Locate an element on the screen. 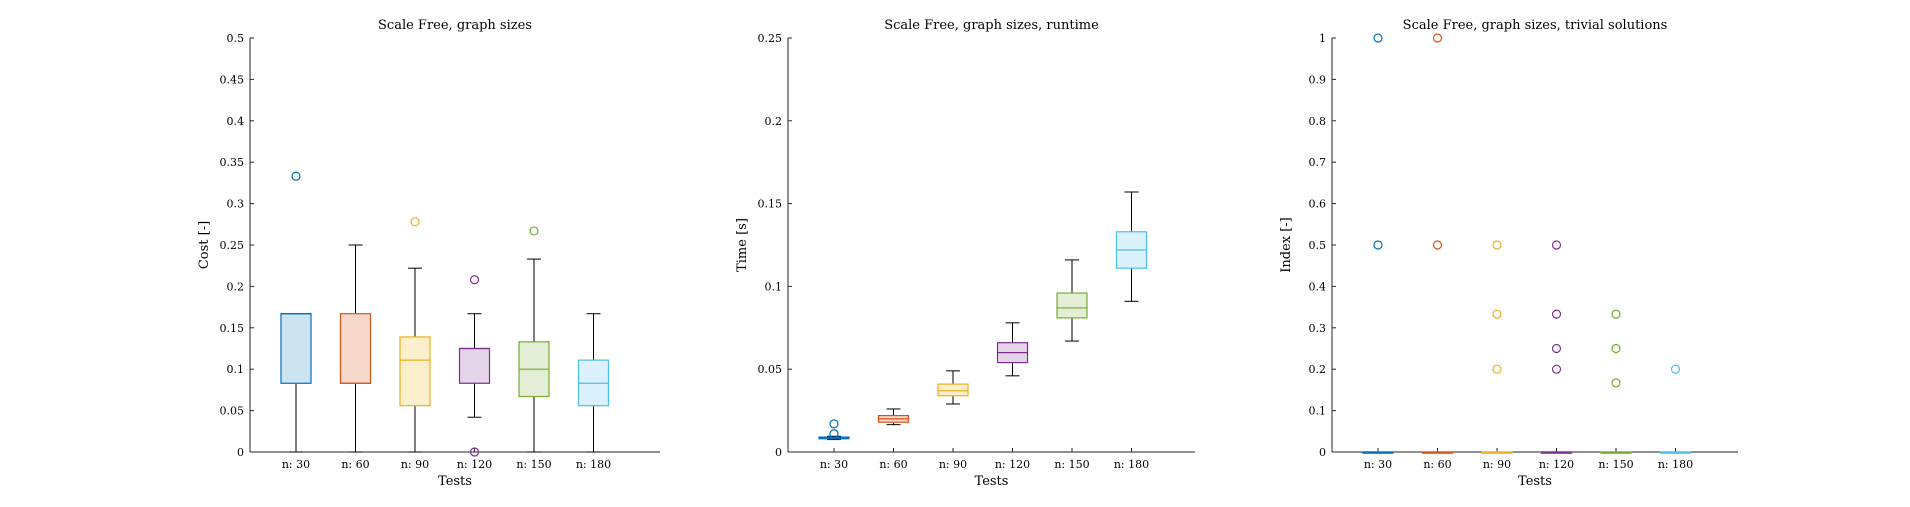 This screenshot has width=1910, height=507. y-tick-label: 0.45 is located at coordinates (232, 79).